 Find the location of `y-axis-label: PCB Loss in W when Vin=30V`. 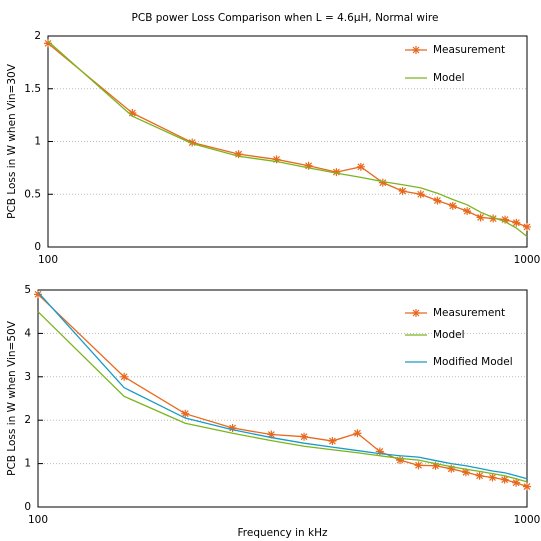

y-axis-label: PCB Loss in W when Vin=30V is located at coordinates (12, 141).